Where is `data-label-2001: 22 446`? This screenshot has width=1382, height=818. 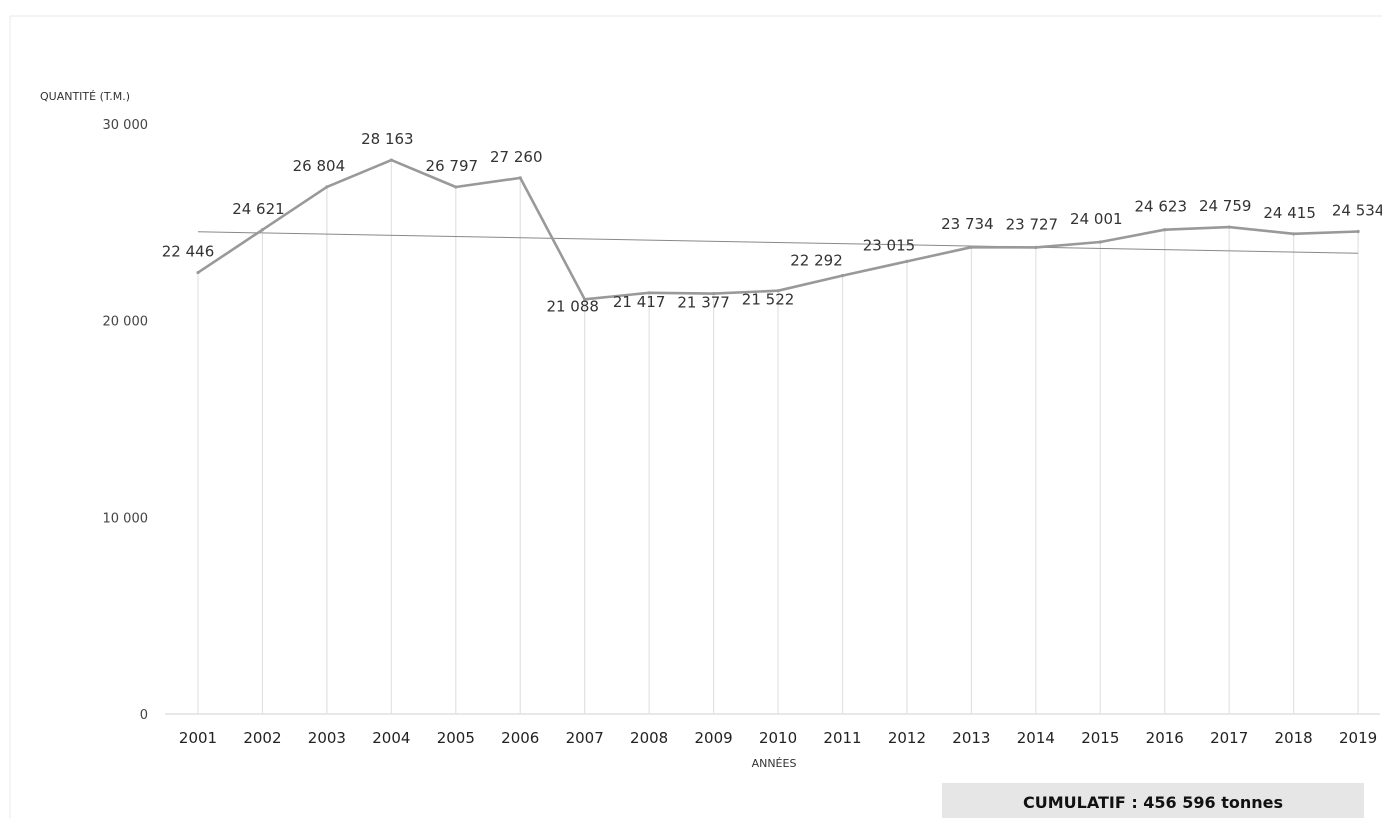
data-label-2001: 22 446 is located at coordinates (188, 252).